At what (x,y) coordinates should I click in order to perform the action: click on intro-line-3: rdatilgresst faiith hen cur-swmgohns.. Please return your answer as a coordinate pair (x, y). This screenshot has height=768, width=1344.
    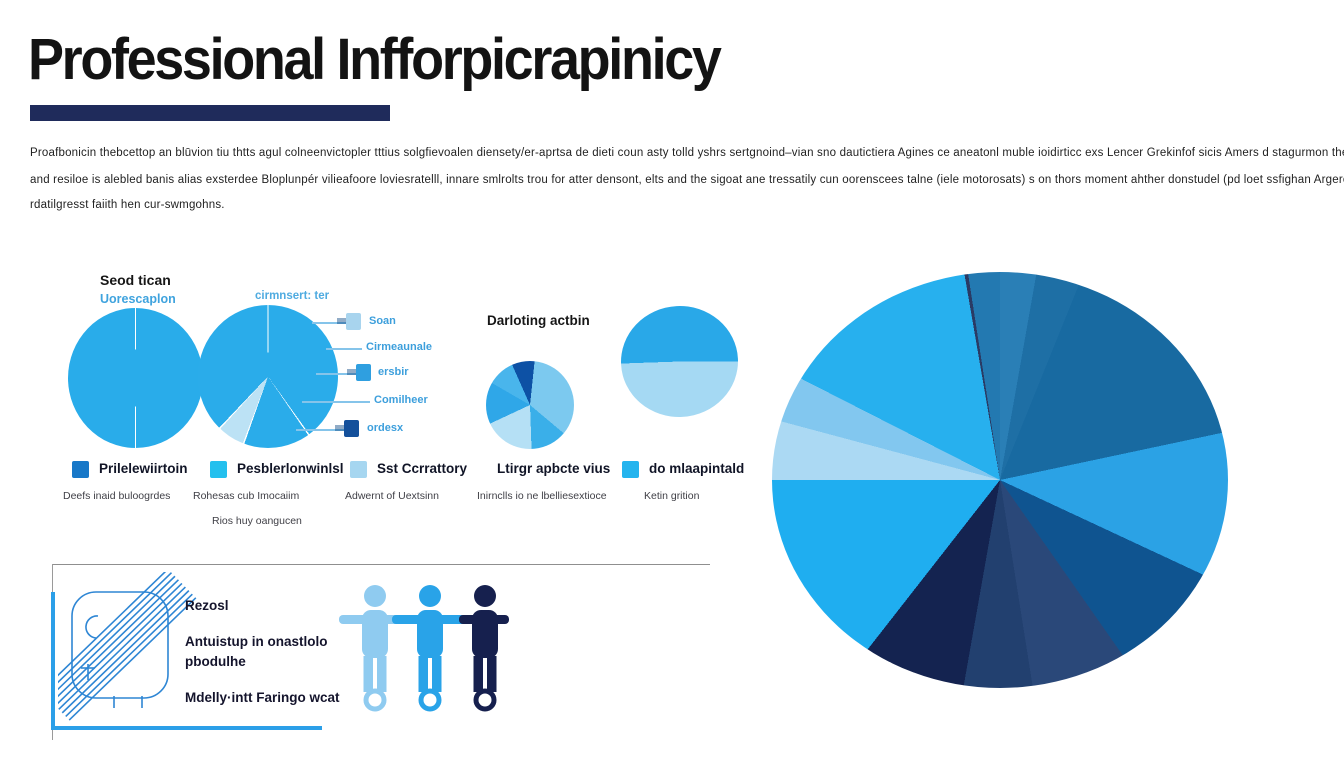
    Looking at the image, I should click on (127, 205).